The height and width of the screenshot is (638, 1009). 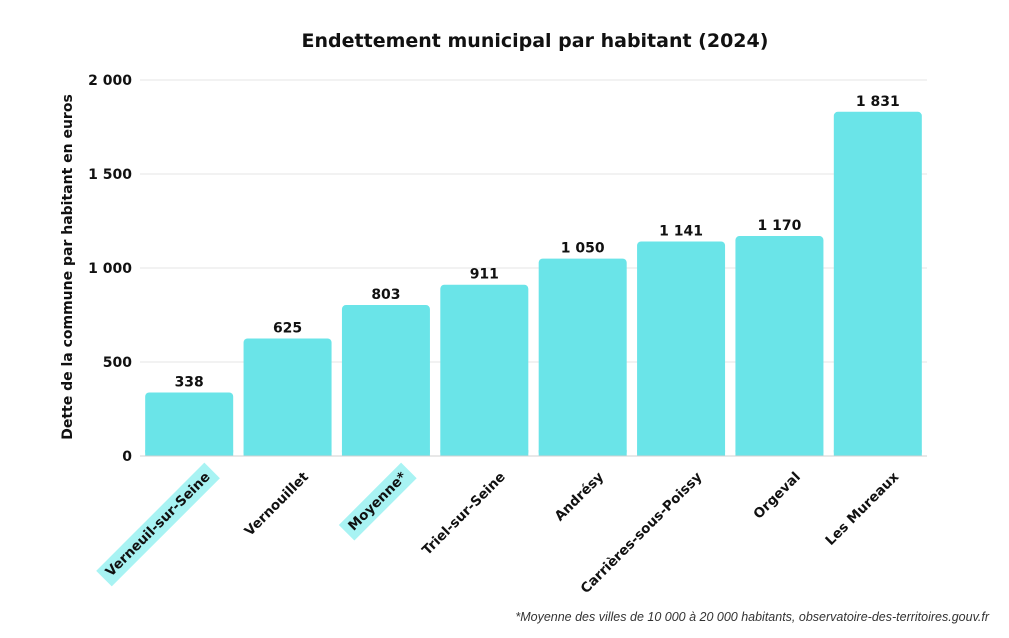 I want to click on x-tick-label: Verneuil-sur-Seine, so click(x=158, y=524).